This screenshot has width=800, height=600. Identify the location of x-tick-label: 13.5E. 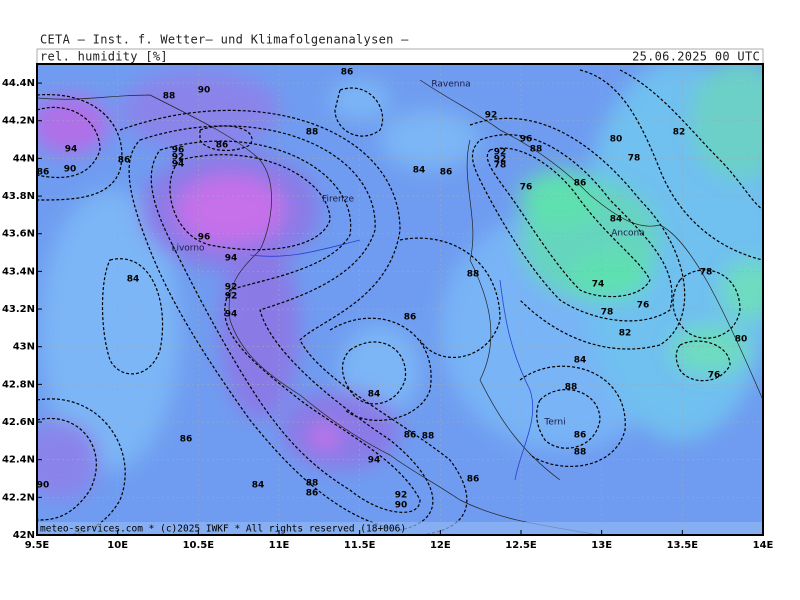
(683, 545).